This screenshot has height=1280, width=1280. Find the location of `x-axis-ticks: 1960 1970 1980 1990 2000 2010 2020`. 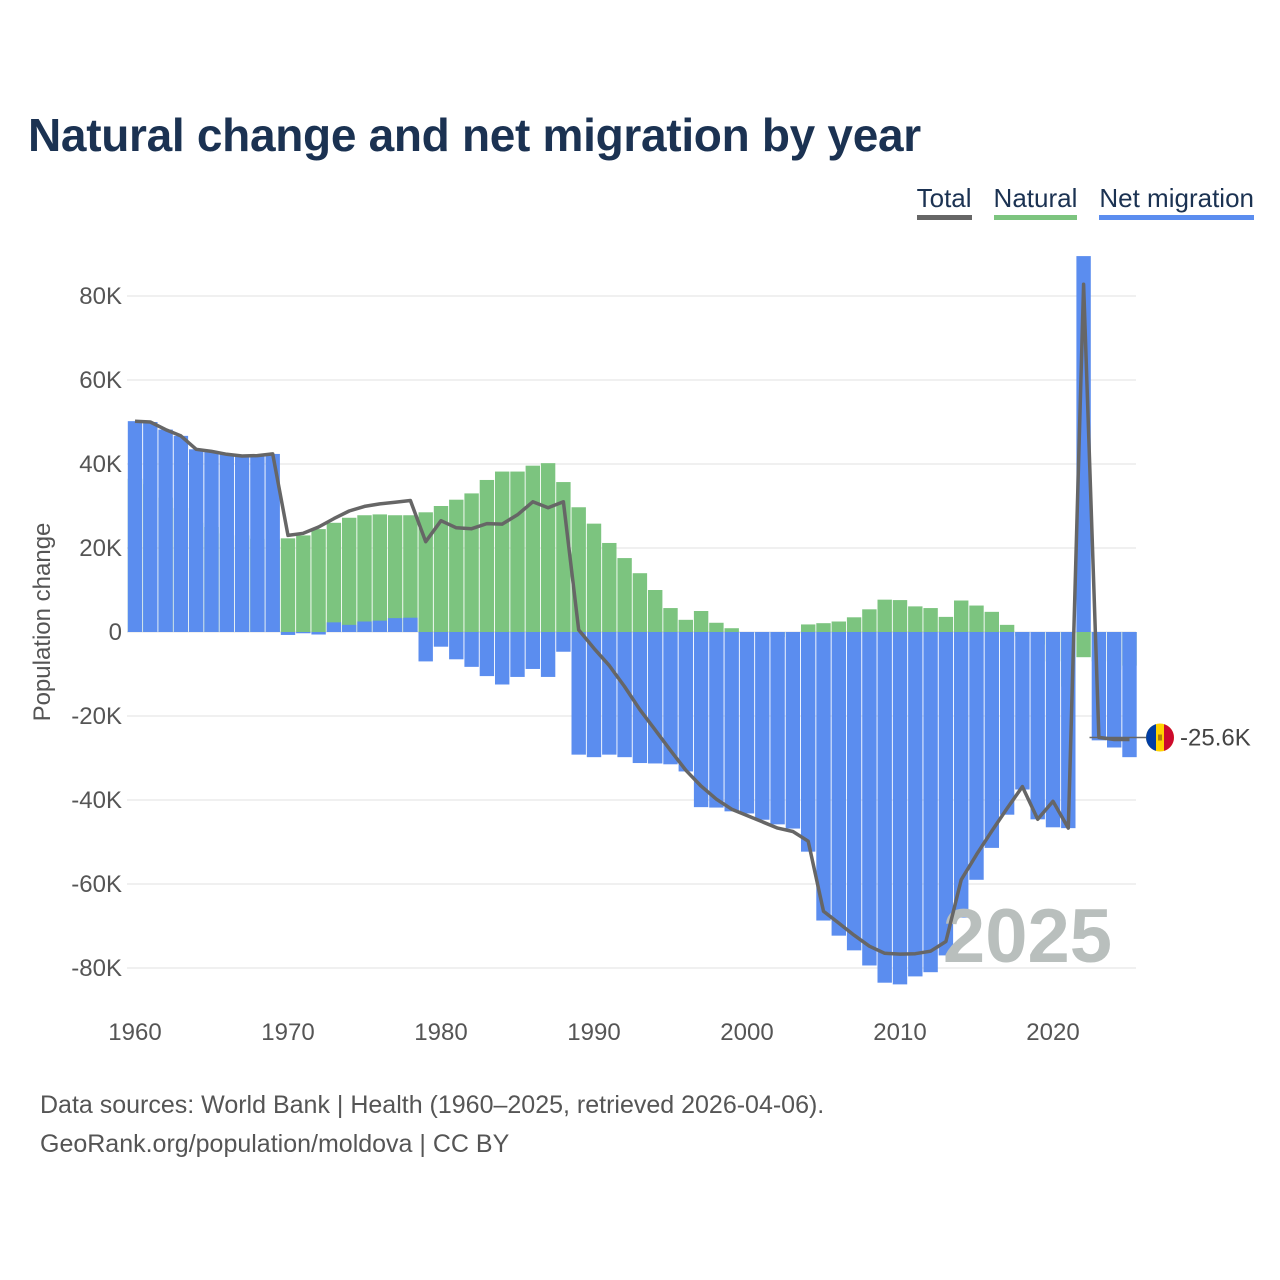

x-axis-ticks: 1960 1970 1980 1990 2000 2010 2020 is located at coordinates (593, 1032).